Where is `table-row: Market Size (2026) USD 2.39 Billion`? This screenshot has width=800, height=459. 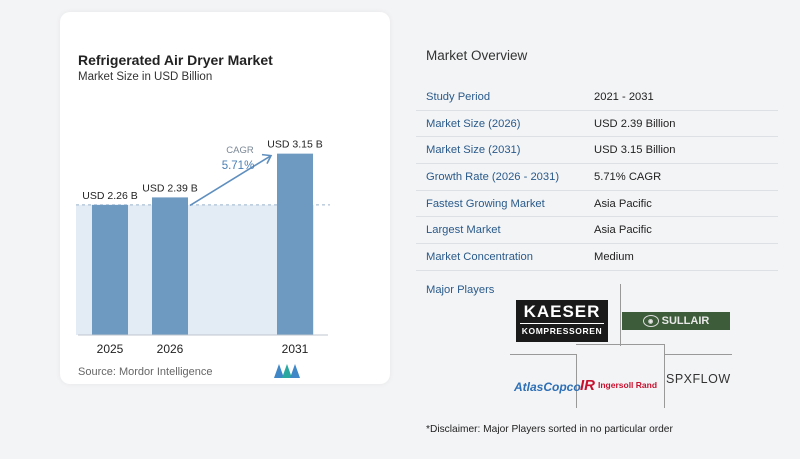 table-row: Market Size (2026) USD 2.39 Billion is located at coordinates (597, 124).